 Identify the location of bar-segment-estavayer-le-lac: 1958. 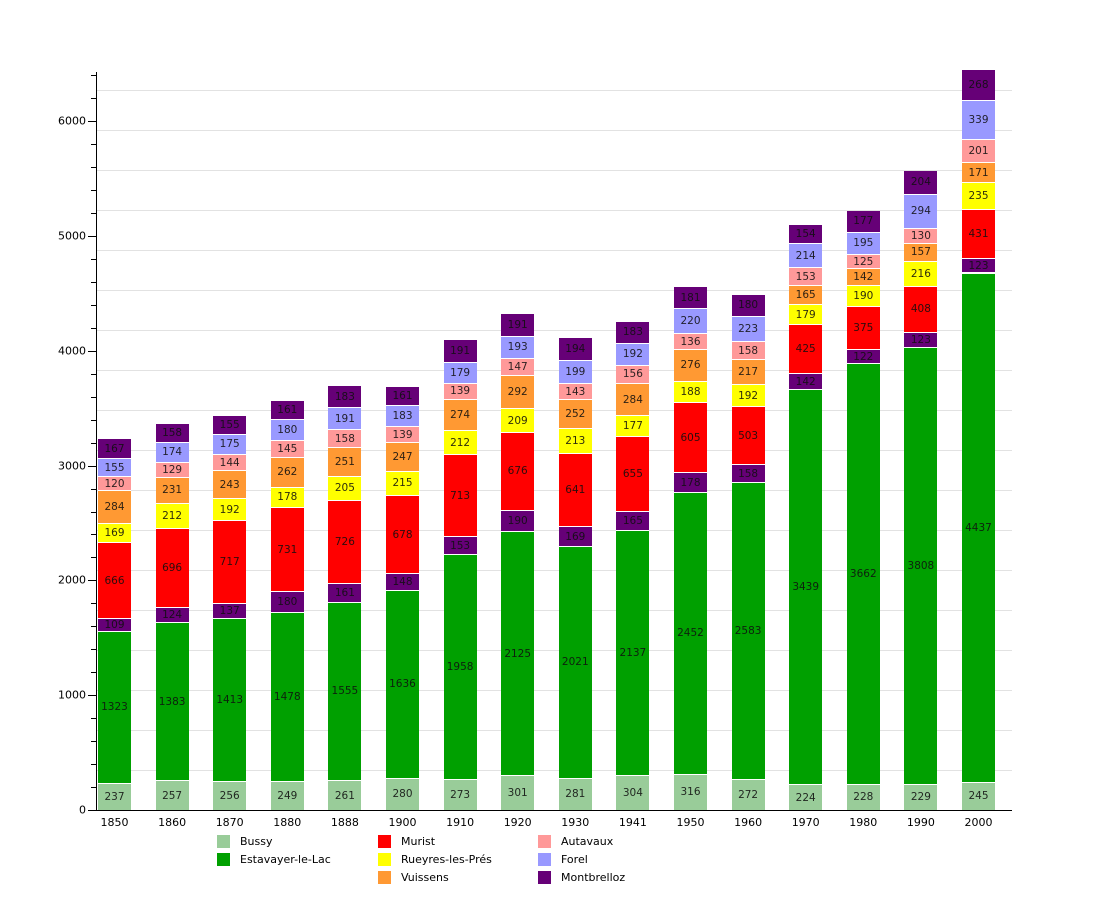
(460, 666).